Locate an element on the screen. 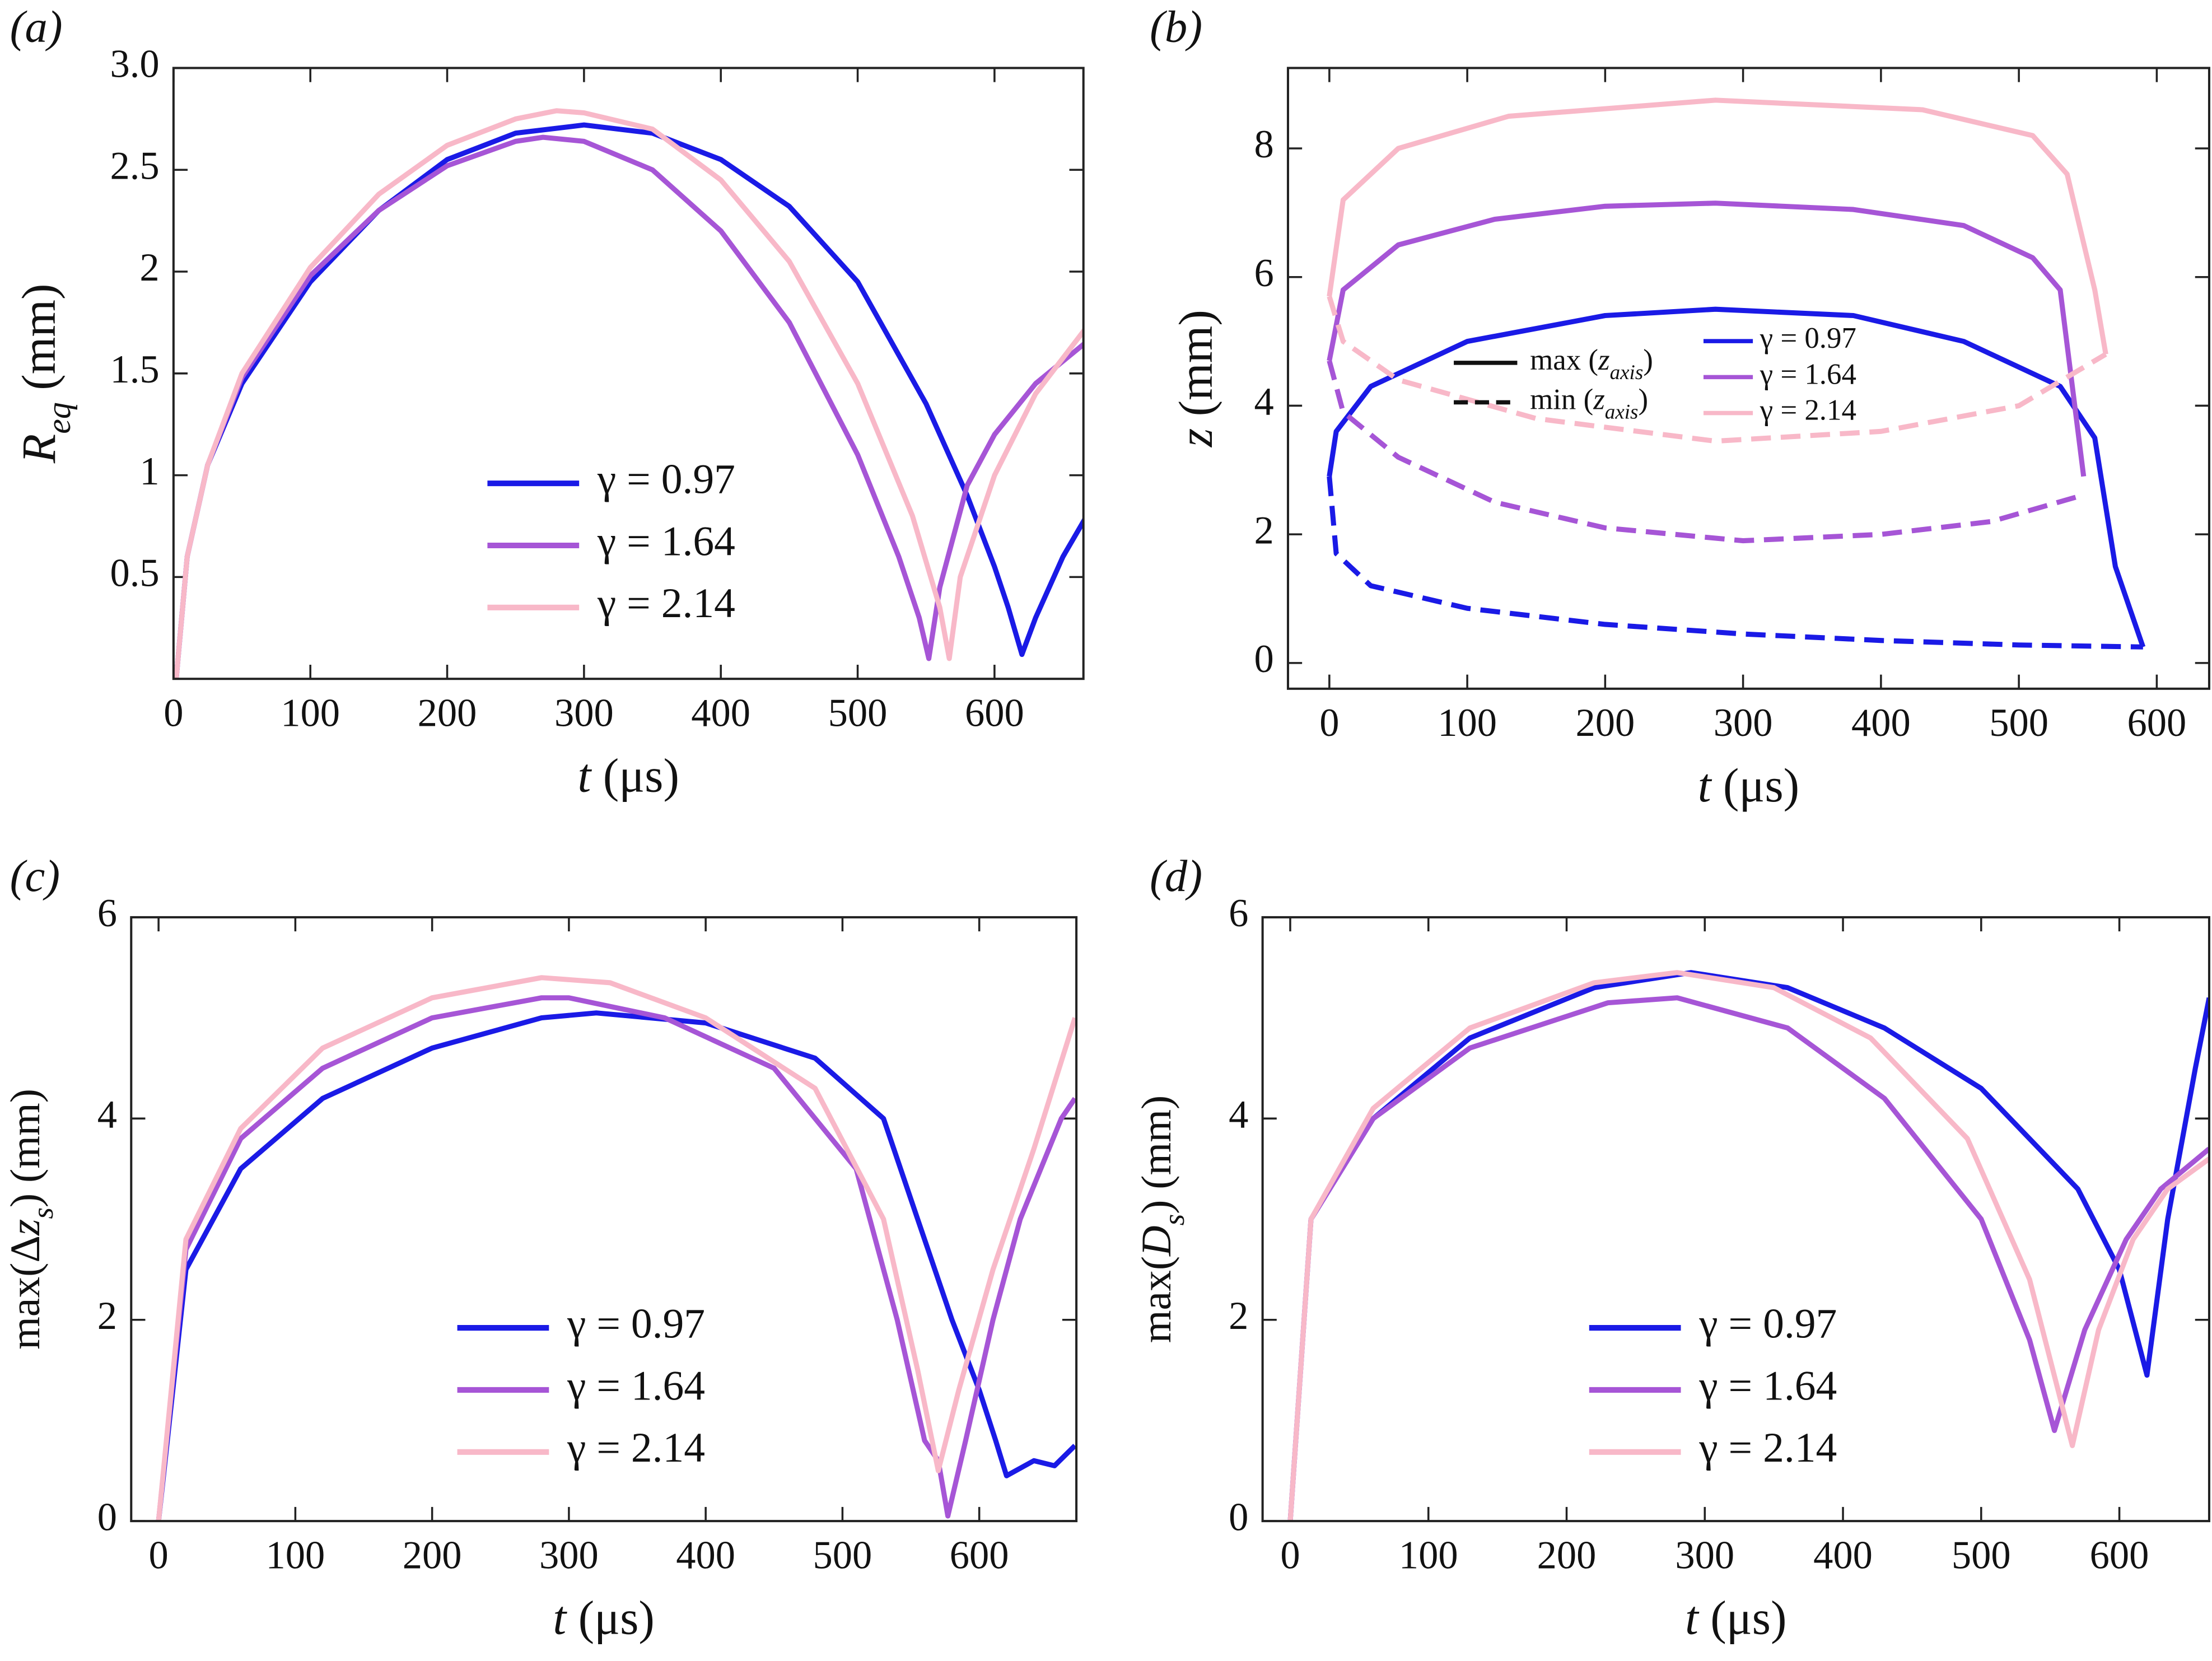 This screenshot has width=2212, height=1661. y-axis-label: max(Δzs) (mm) is located at coordinates (31, 1219).